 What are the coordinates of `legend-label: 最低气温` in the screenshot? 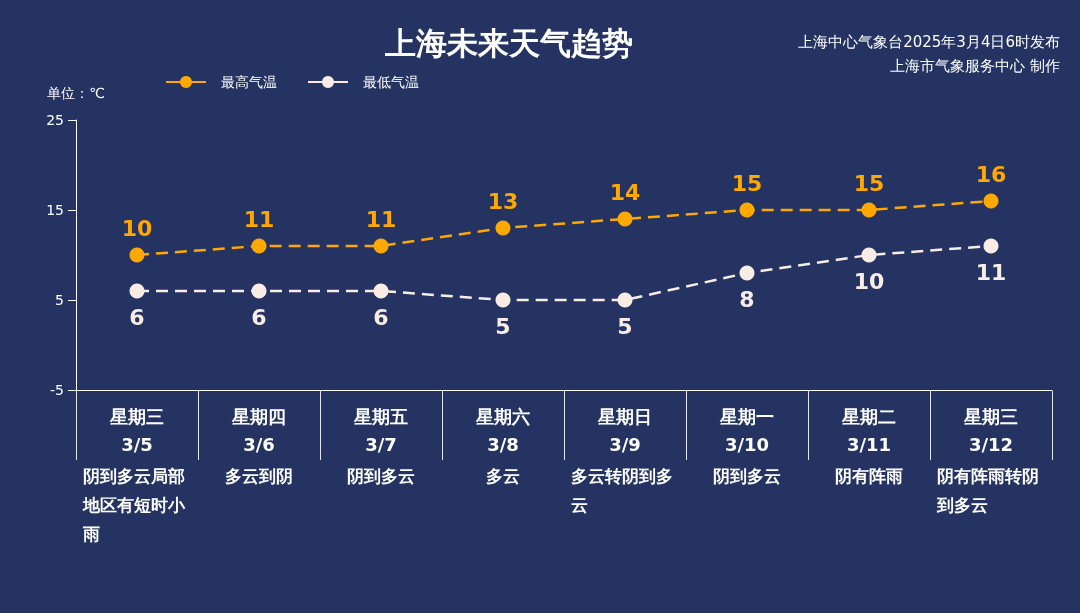 It's located at (391, 82).